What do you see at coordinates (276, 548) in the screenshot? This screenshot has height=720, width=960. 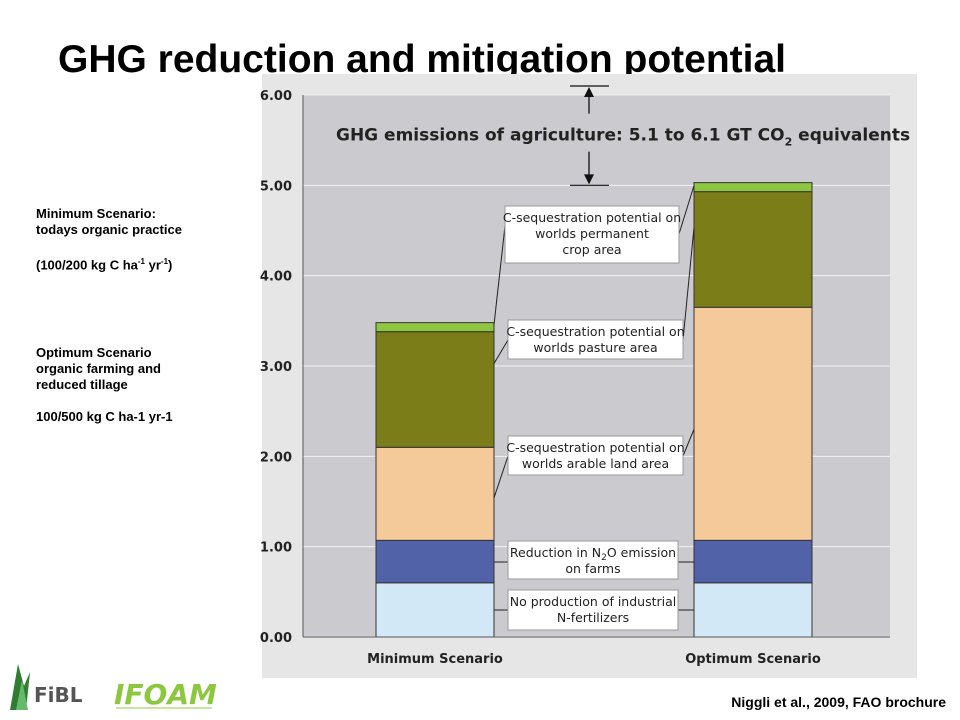 I see `y-tick-label: 1.00` at bounding box center [276, 548].